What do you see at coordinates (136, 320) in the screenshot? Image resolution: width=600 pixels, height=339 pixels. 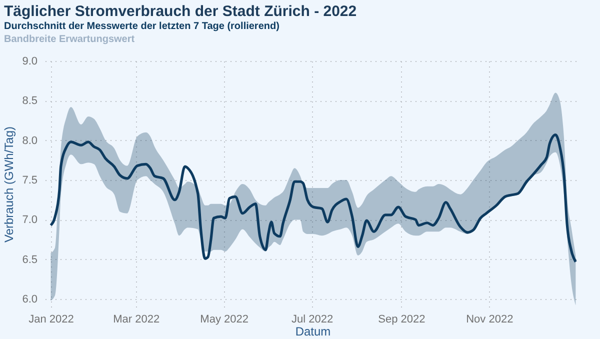 I see `x-tick-label: Mar 2022` at bounding box center [136, 320].